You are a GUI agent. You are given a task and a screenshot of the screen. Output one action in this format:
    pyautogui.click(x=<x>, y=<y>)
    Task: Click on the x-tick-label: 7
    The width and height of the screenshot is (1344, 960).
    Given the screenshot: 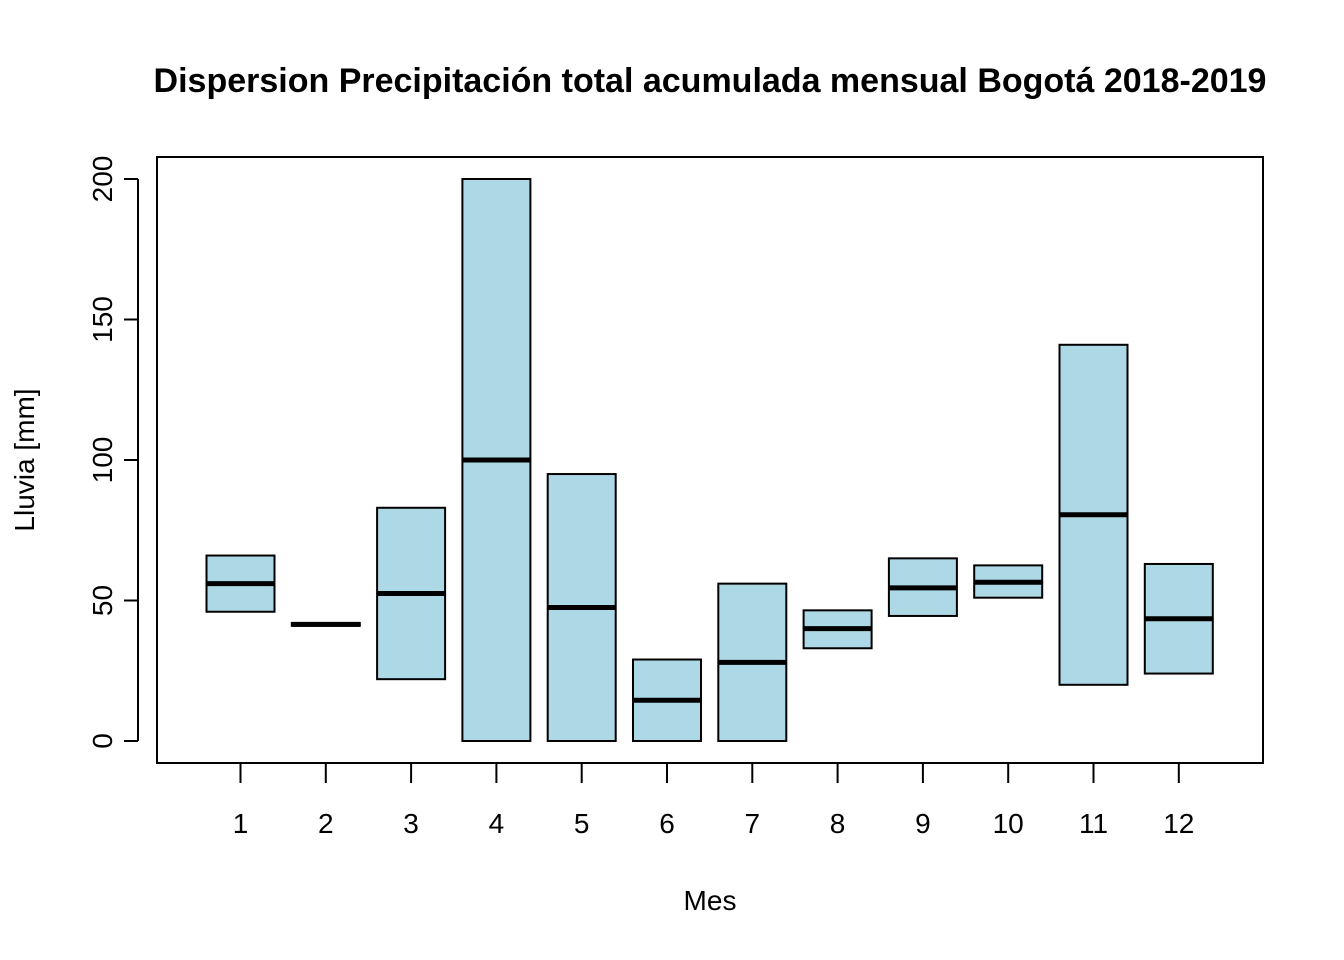 What is the action you would take?
    pyautogui.click(x=753, y=823)
    